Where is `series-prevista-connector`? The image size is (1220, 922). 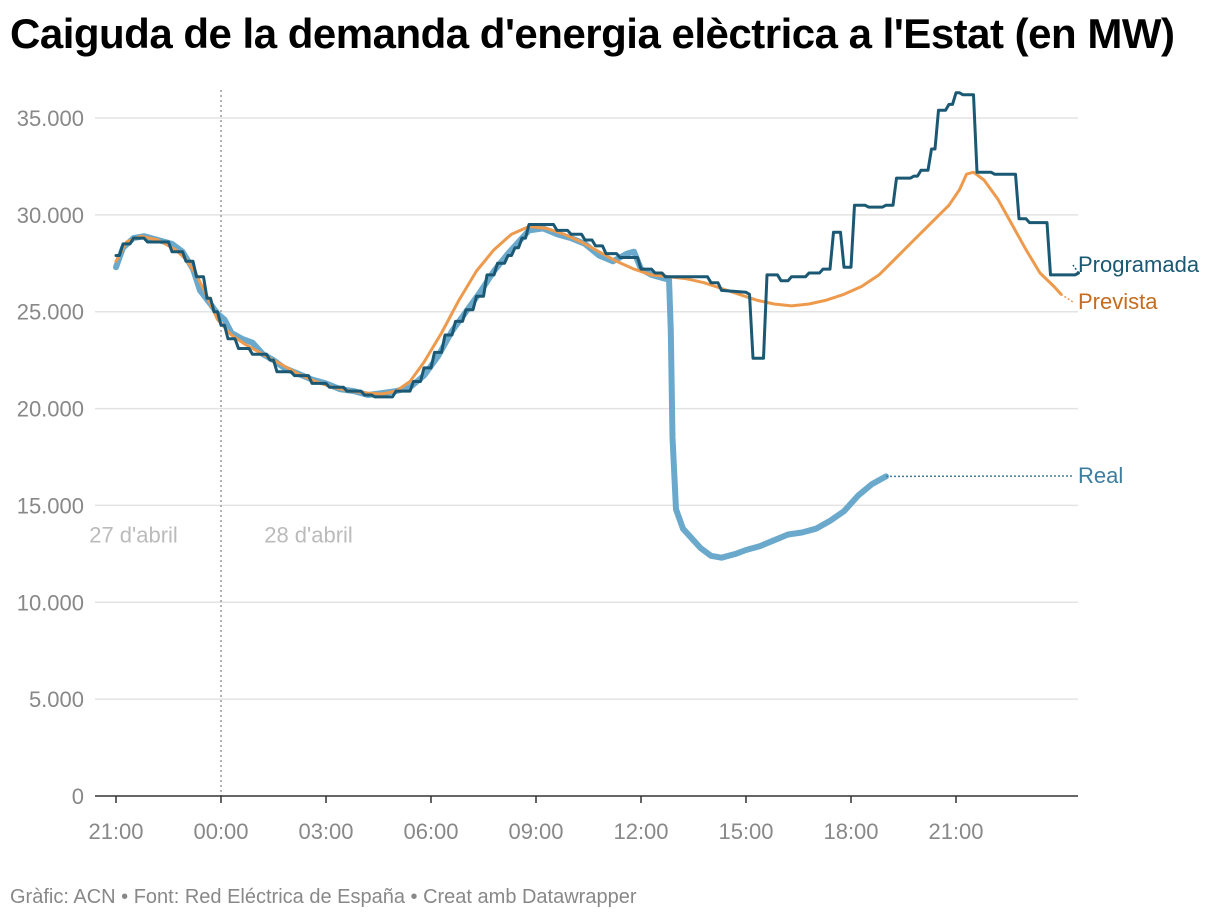
series-prevista-connector is located at coordinates (1067, 298).